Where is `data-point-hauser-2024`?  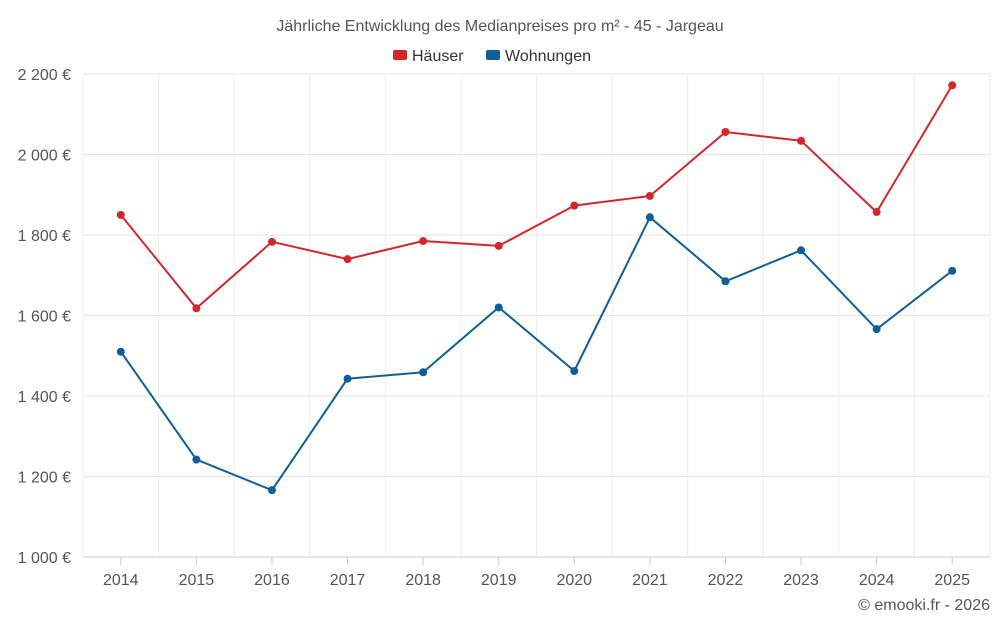
data-point-hauser-2024 is located at coordinates (876, 212).